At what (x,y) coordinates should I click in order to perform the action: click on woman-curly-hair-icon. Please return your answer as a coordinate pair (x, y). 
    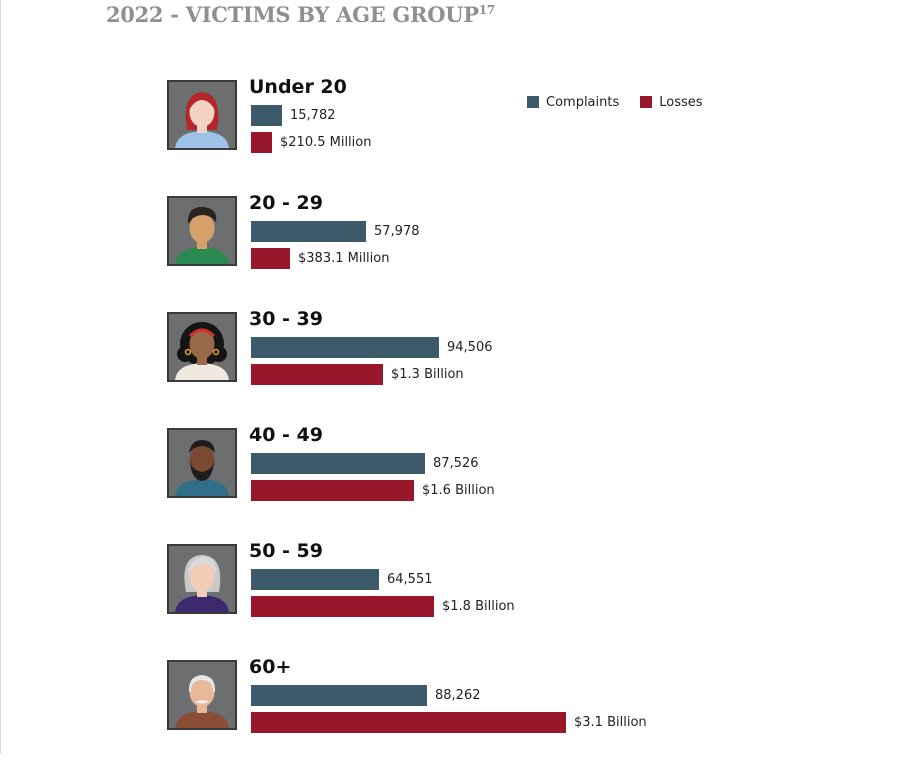
    Looking at the image, I should click on (202, 347).